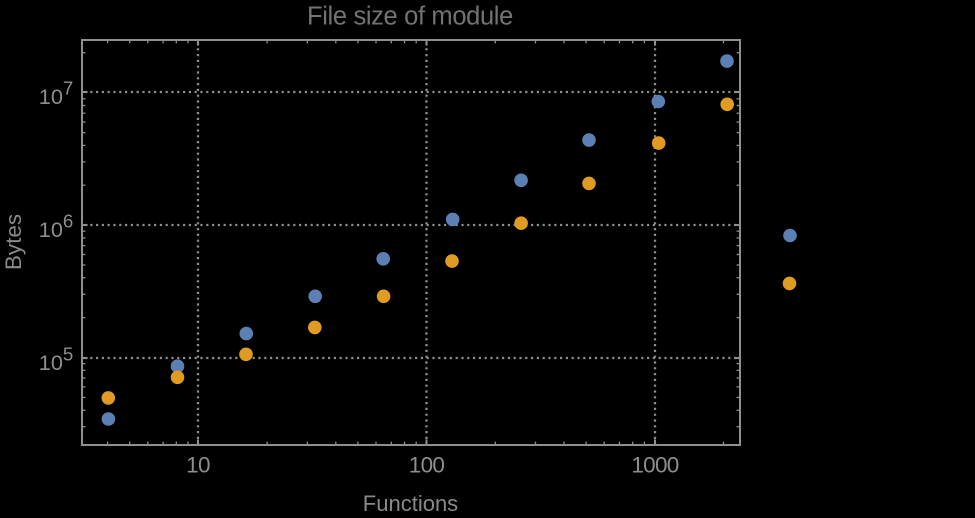 This screenshot has width=975, height=518. I want to click on svg-text: File size of module, so click(410, 17).